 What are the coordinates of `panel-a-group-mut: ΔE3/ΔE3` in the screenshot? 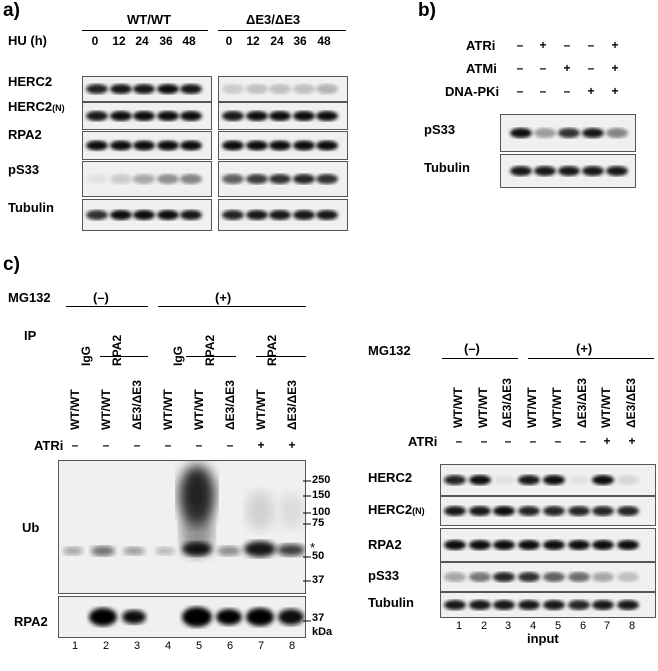 It's located at (273, 19).